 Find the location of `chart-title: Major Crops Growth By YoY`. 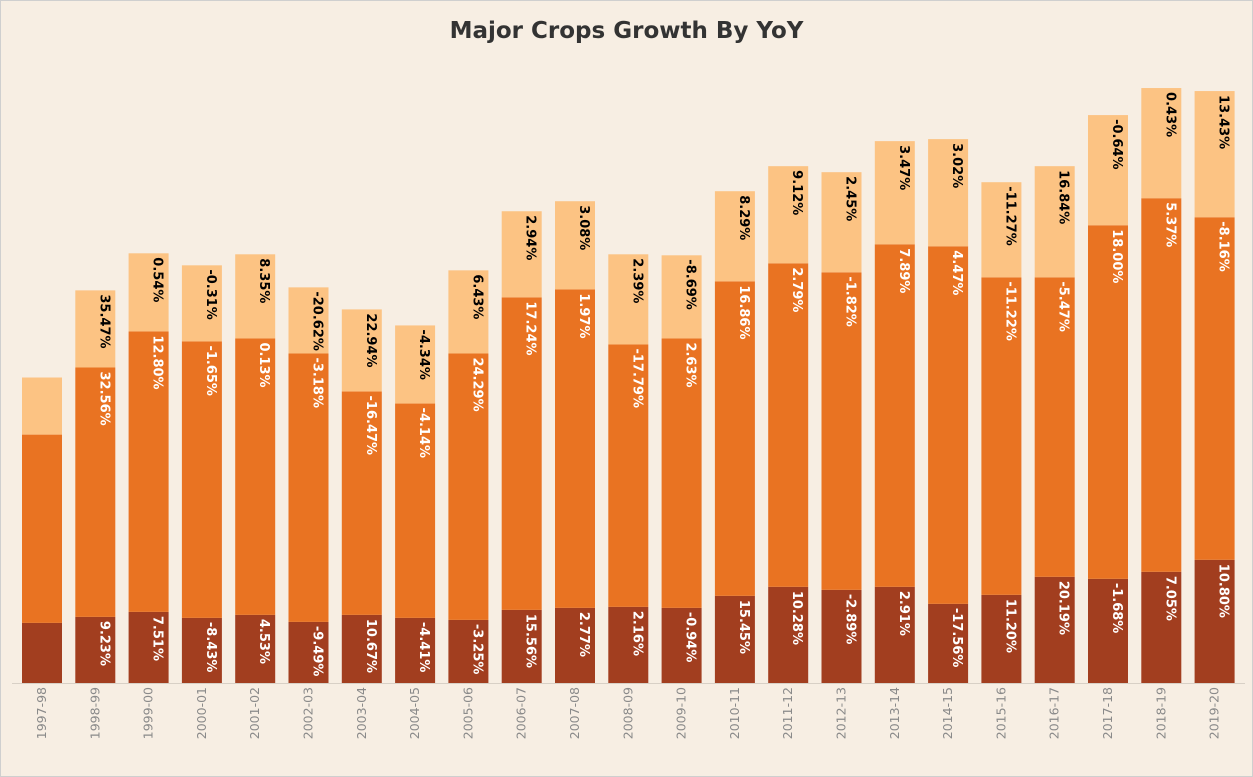

chart-title: Major Crops Growth By YoY is located at coordinates (626, 31).